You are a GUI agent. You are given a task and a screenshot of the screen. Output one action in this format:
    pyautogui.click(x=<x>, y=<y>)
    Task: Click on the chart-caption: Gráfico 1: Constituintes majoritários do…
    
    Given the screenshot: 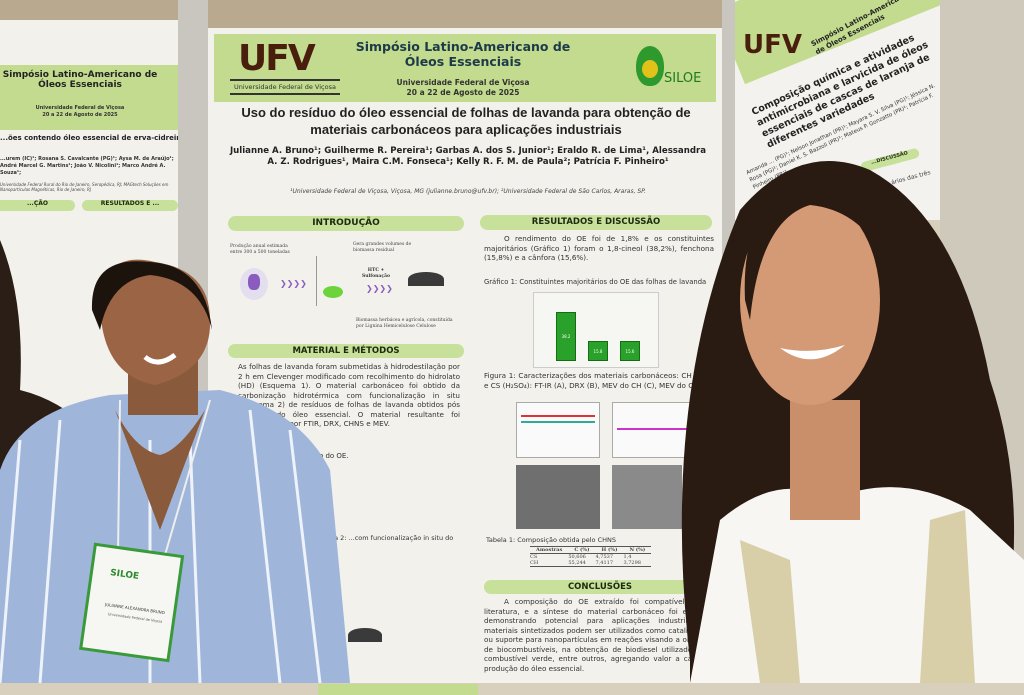 What is the action you would take?
    pyautogui.click(x=595, y=282)
    